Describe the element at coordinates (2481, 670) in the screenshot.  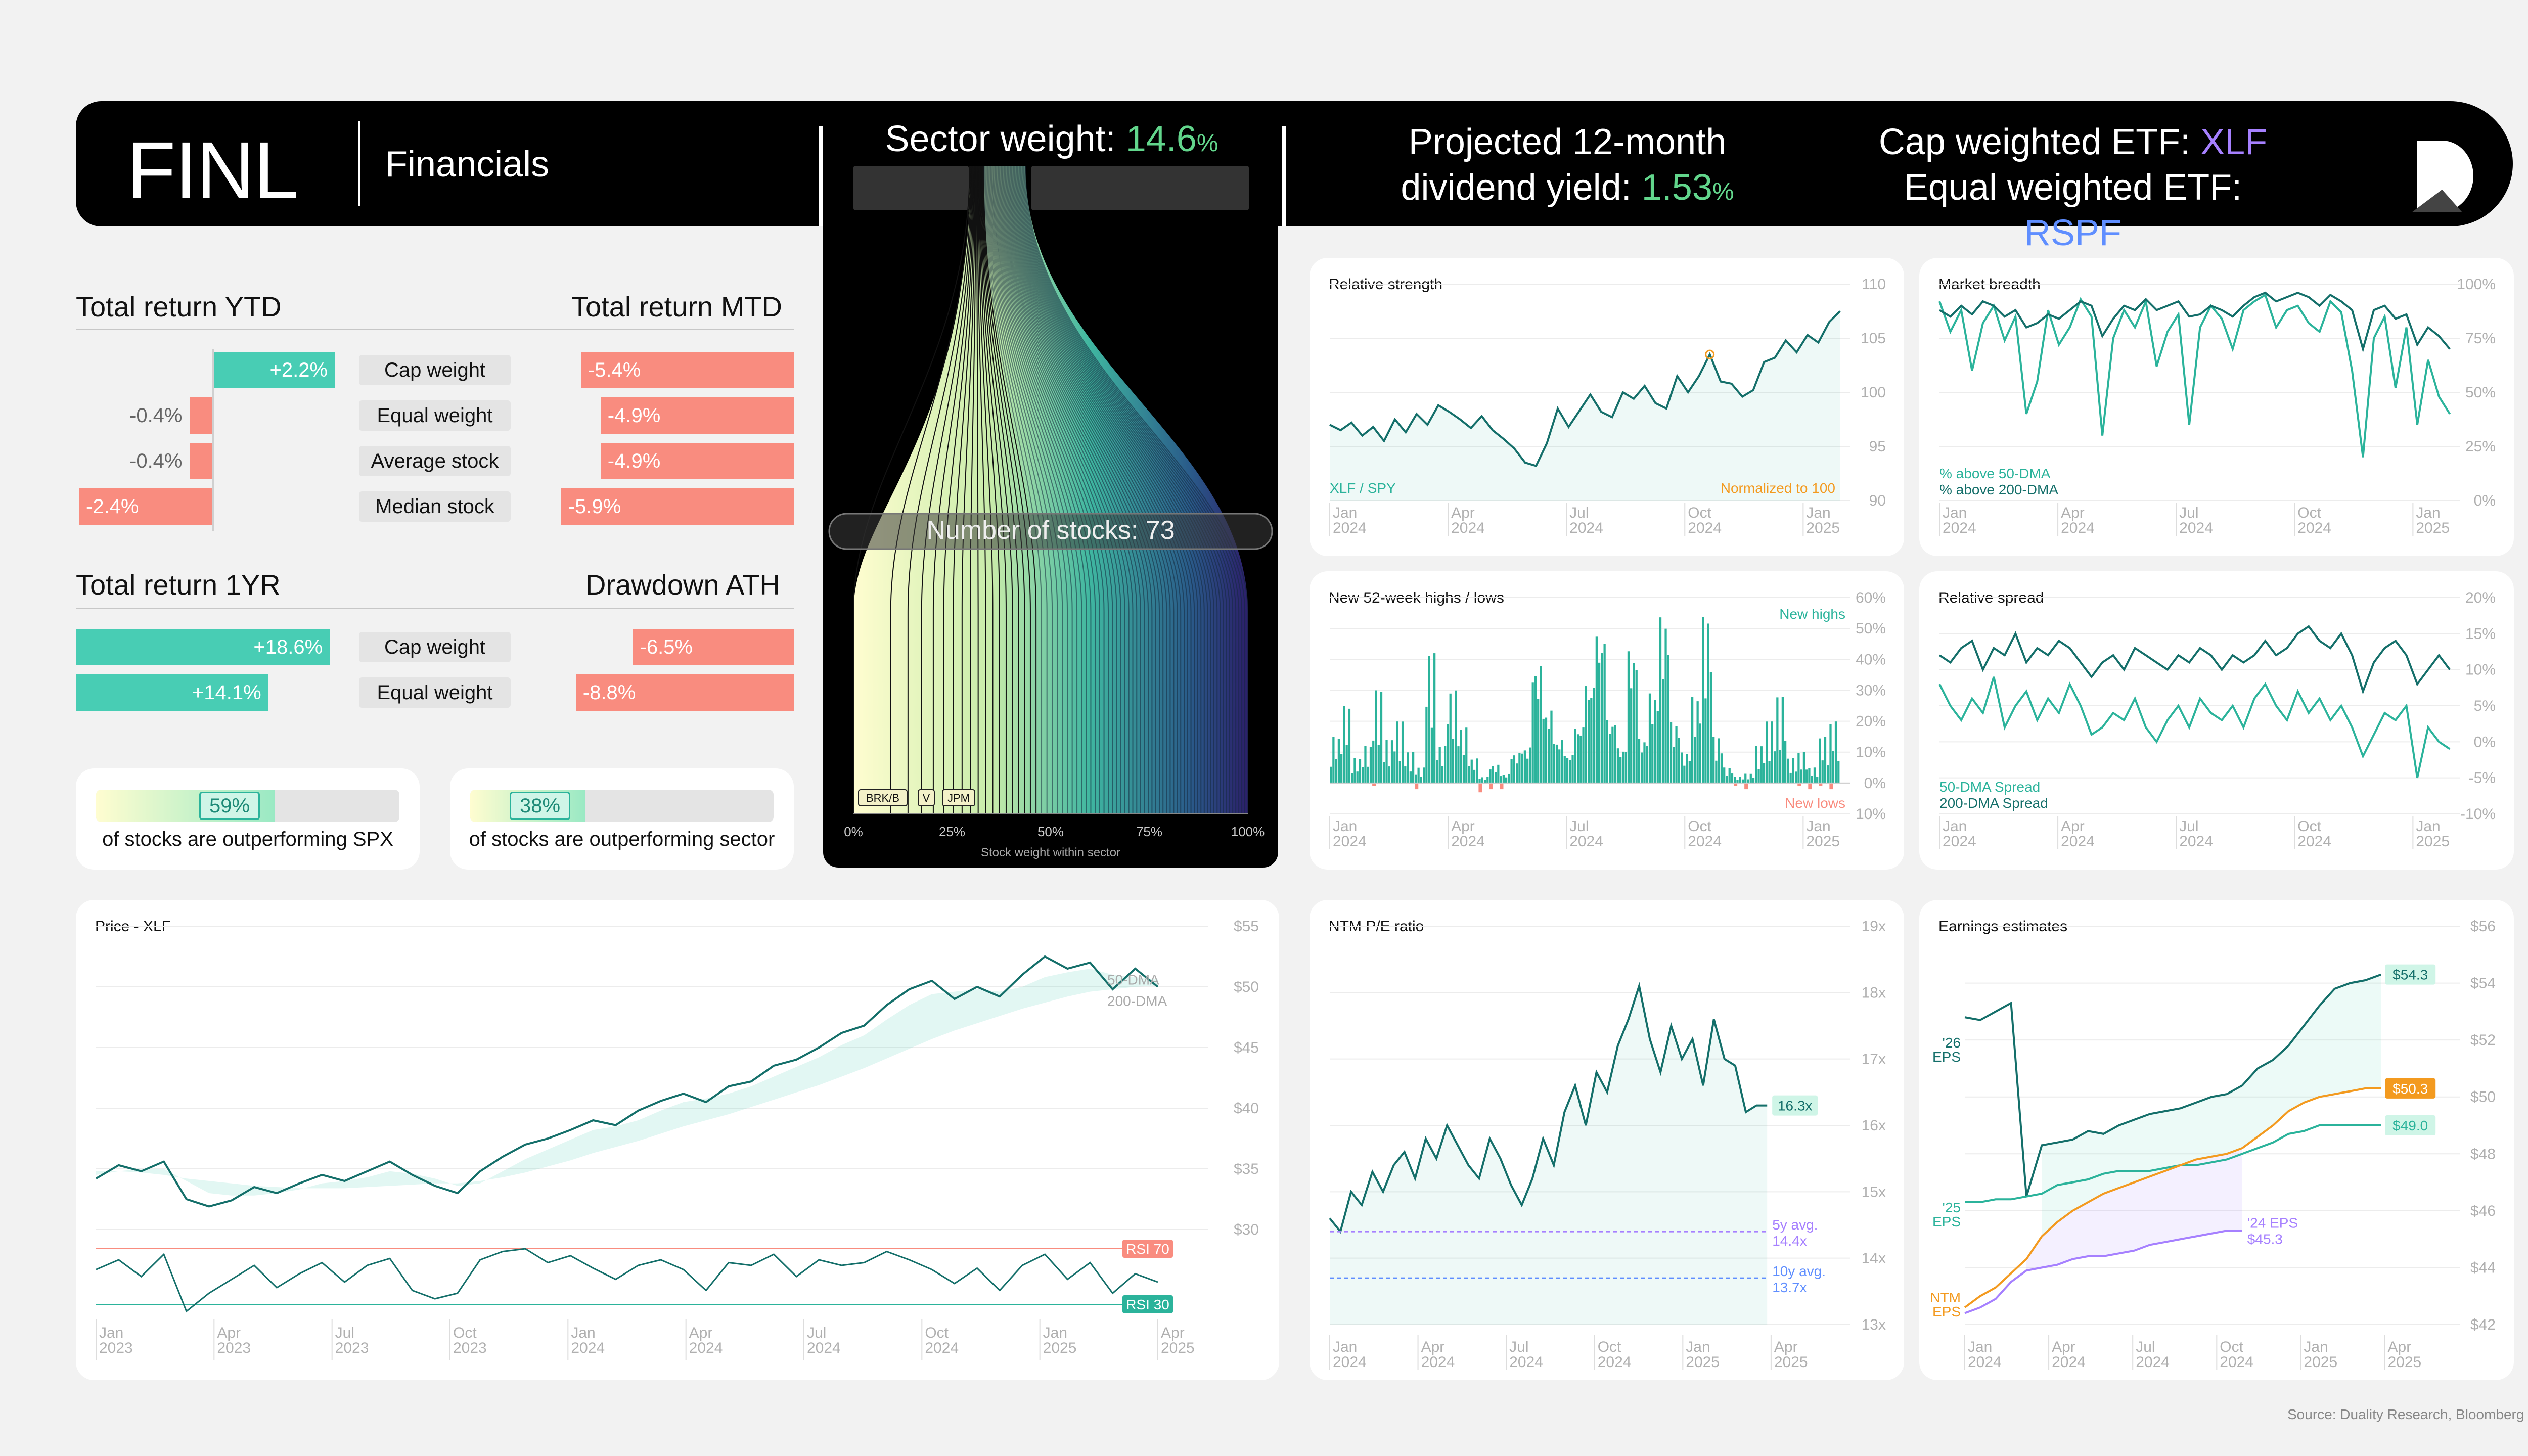
I see `y-tick: 10%` at that location.